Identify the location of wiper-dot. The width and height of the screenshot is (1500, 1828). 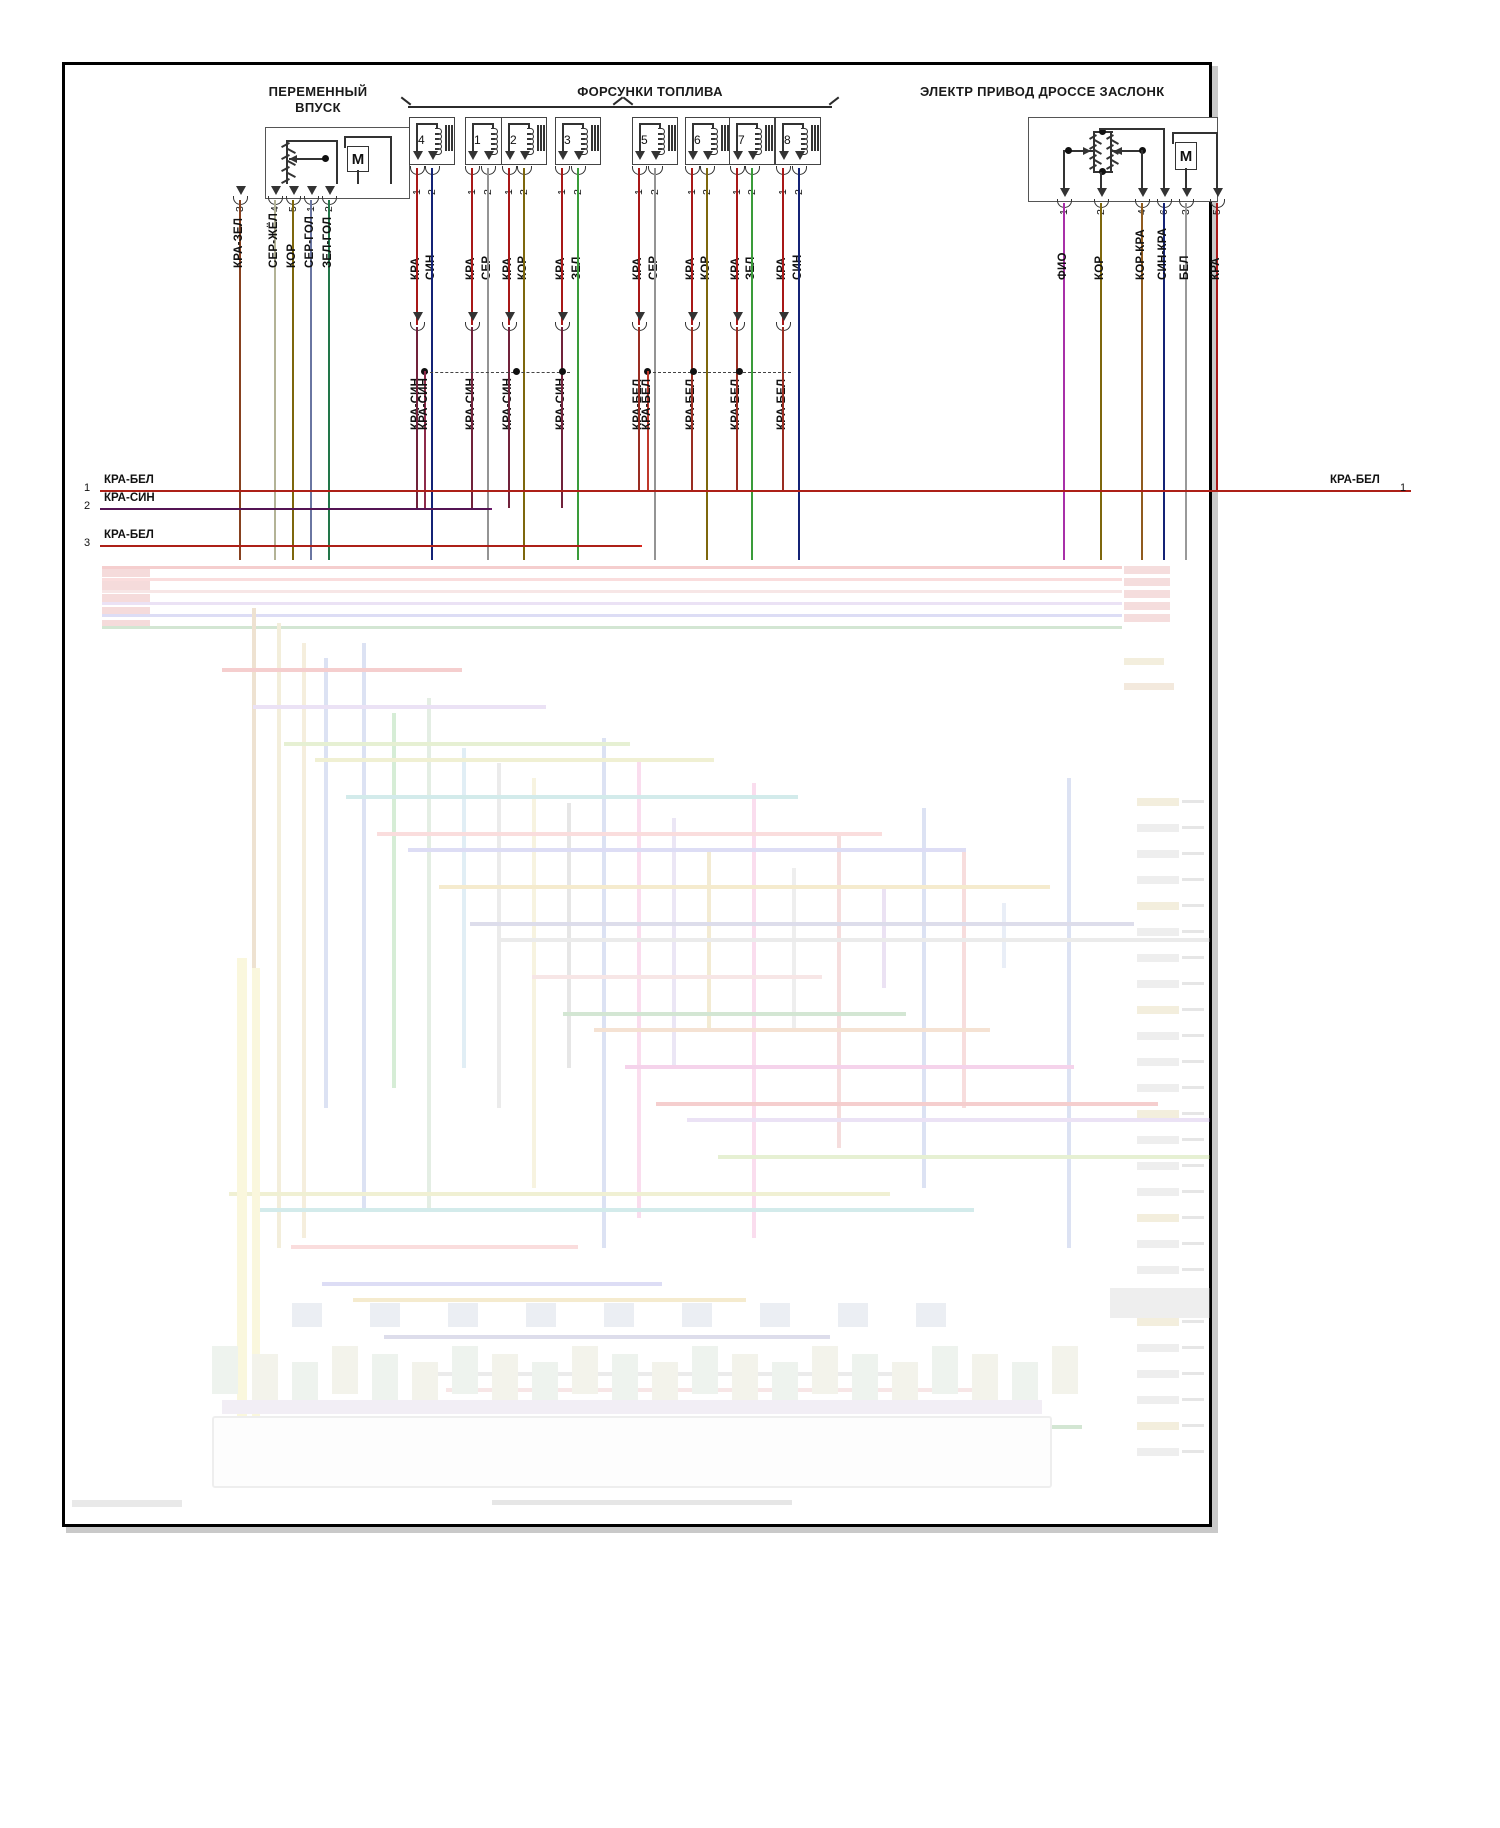
(325, 158).